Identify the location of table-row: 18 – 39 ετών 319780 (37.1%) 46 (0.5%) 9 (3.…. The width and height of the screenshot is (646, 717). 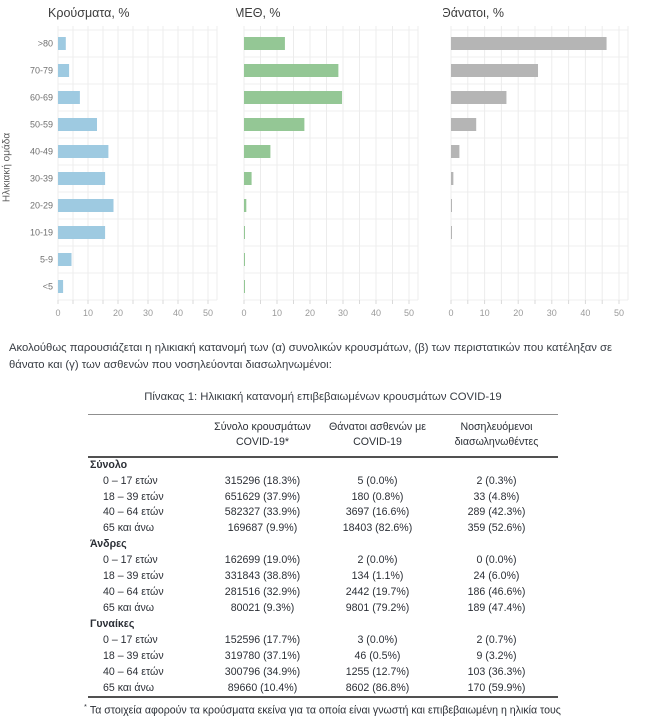
(323, 657).